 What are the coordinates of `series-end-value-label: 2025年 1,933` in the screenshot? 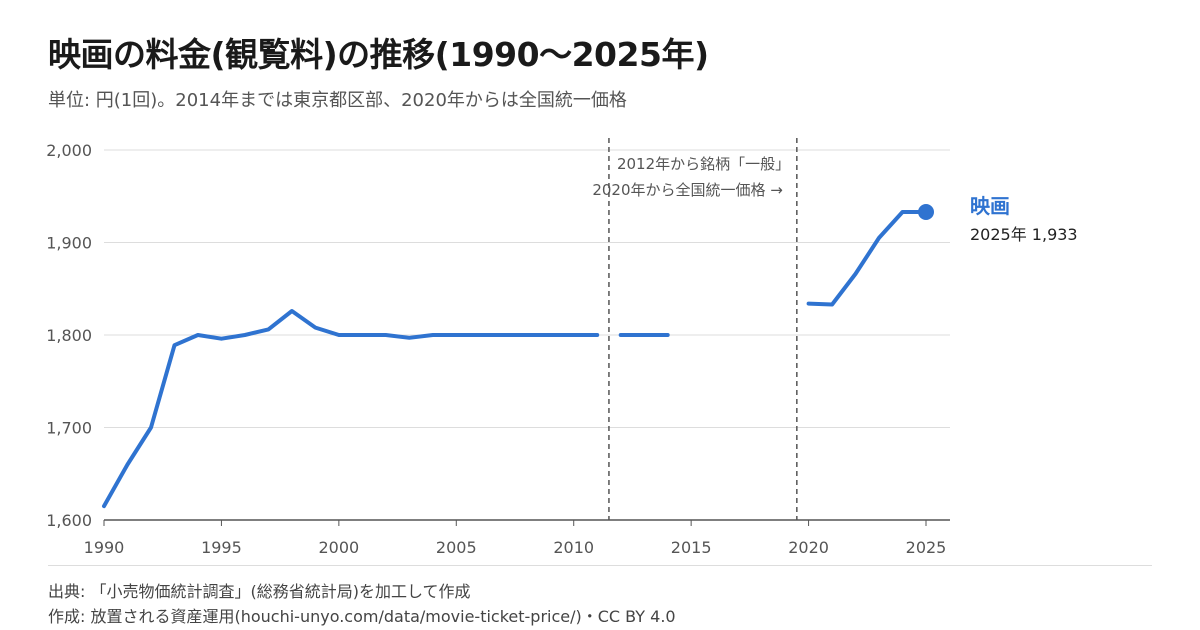 It's located at (1024, 234).